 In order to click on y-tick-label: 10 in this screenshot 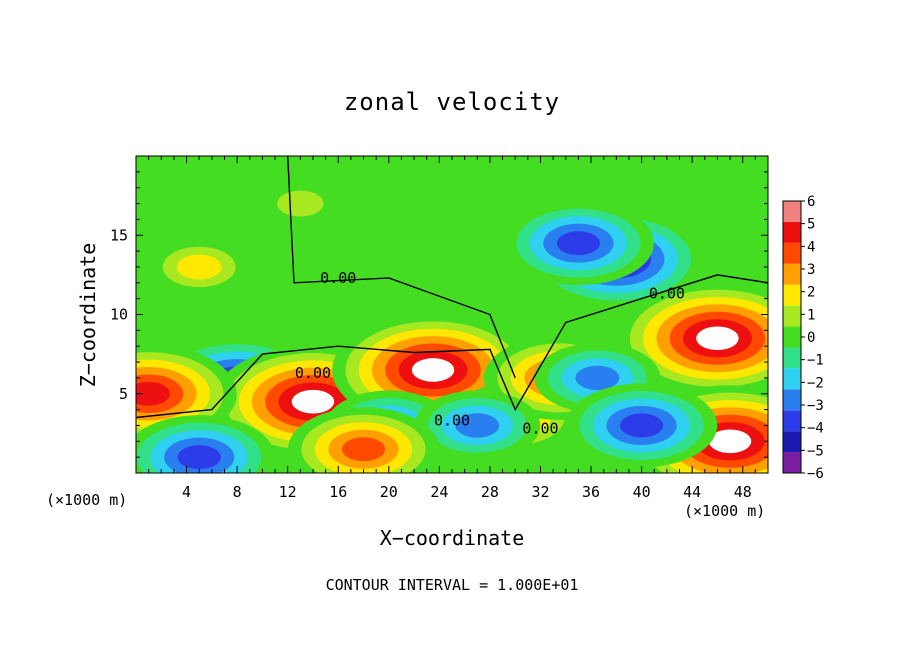, I will do `click(119, 315)`.